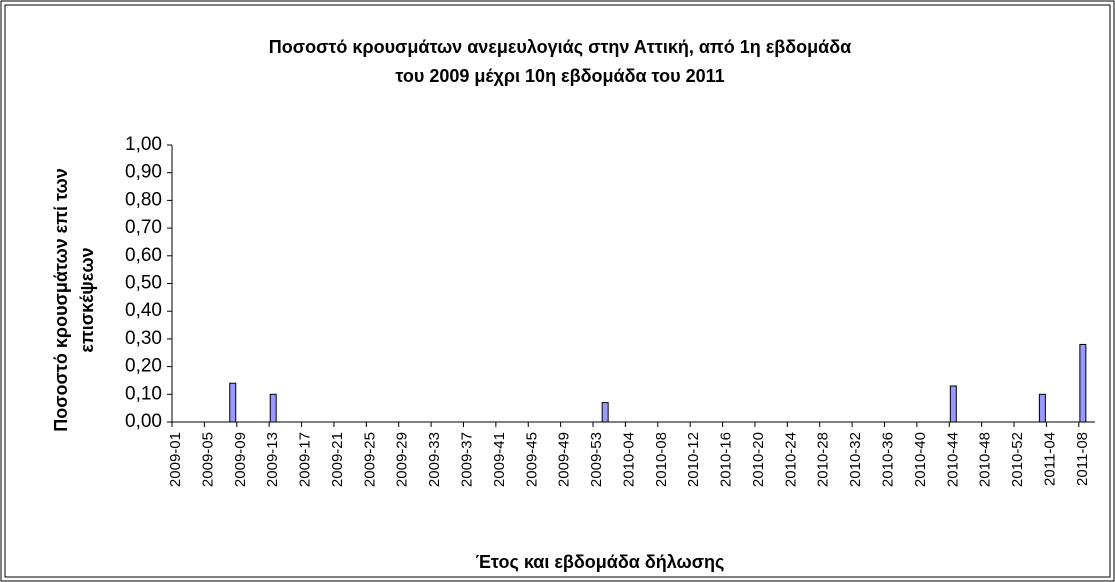  What do you see at coordinates (888, 459) in the screenshot?
I see `x-tick-label: 2010-36` at bounding box center [888, 459].